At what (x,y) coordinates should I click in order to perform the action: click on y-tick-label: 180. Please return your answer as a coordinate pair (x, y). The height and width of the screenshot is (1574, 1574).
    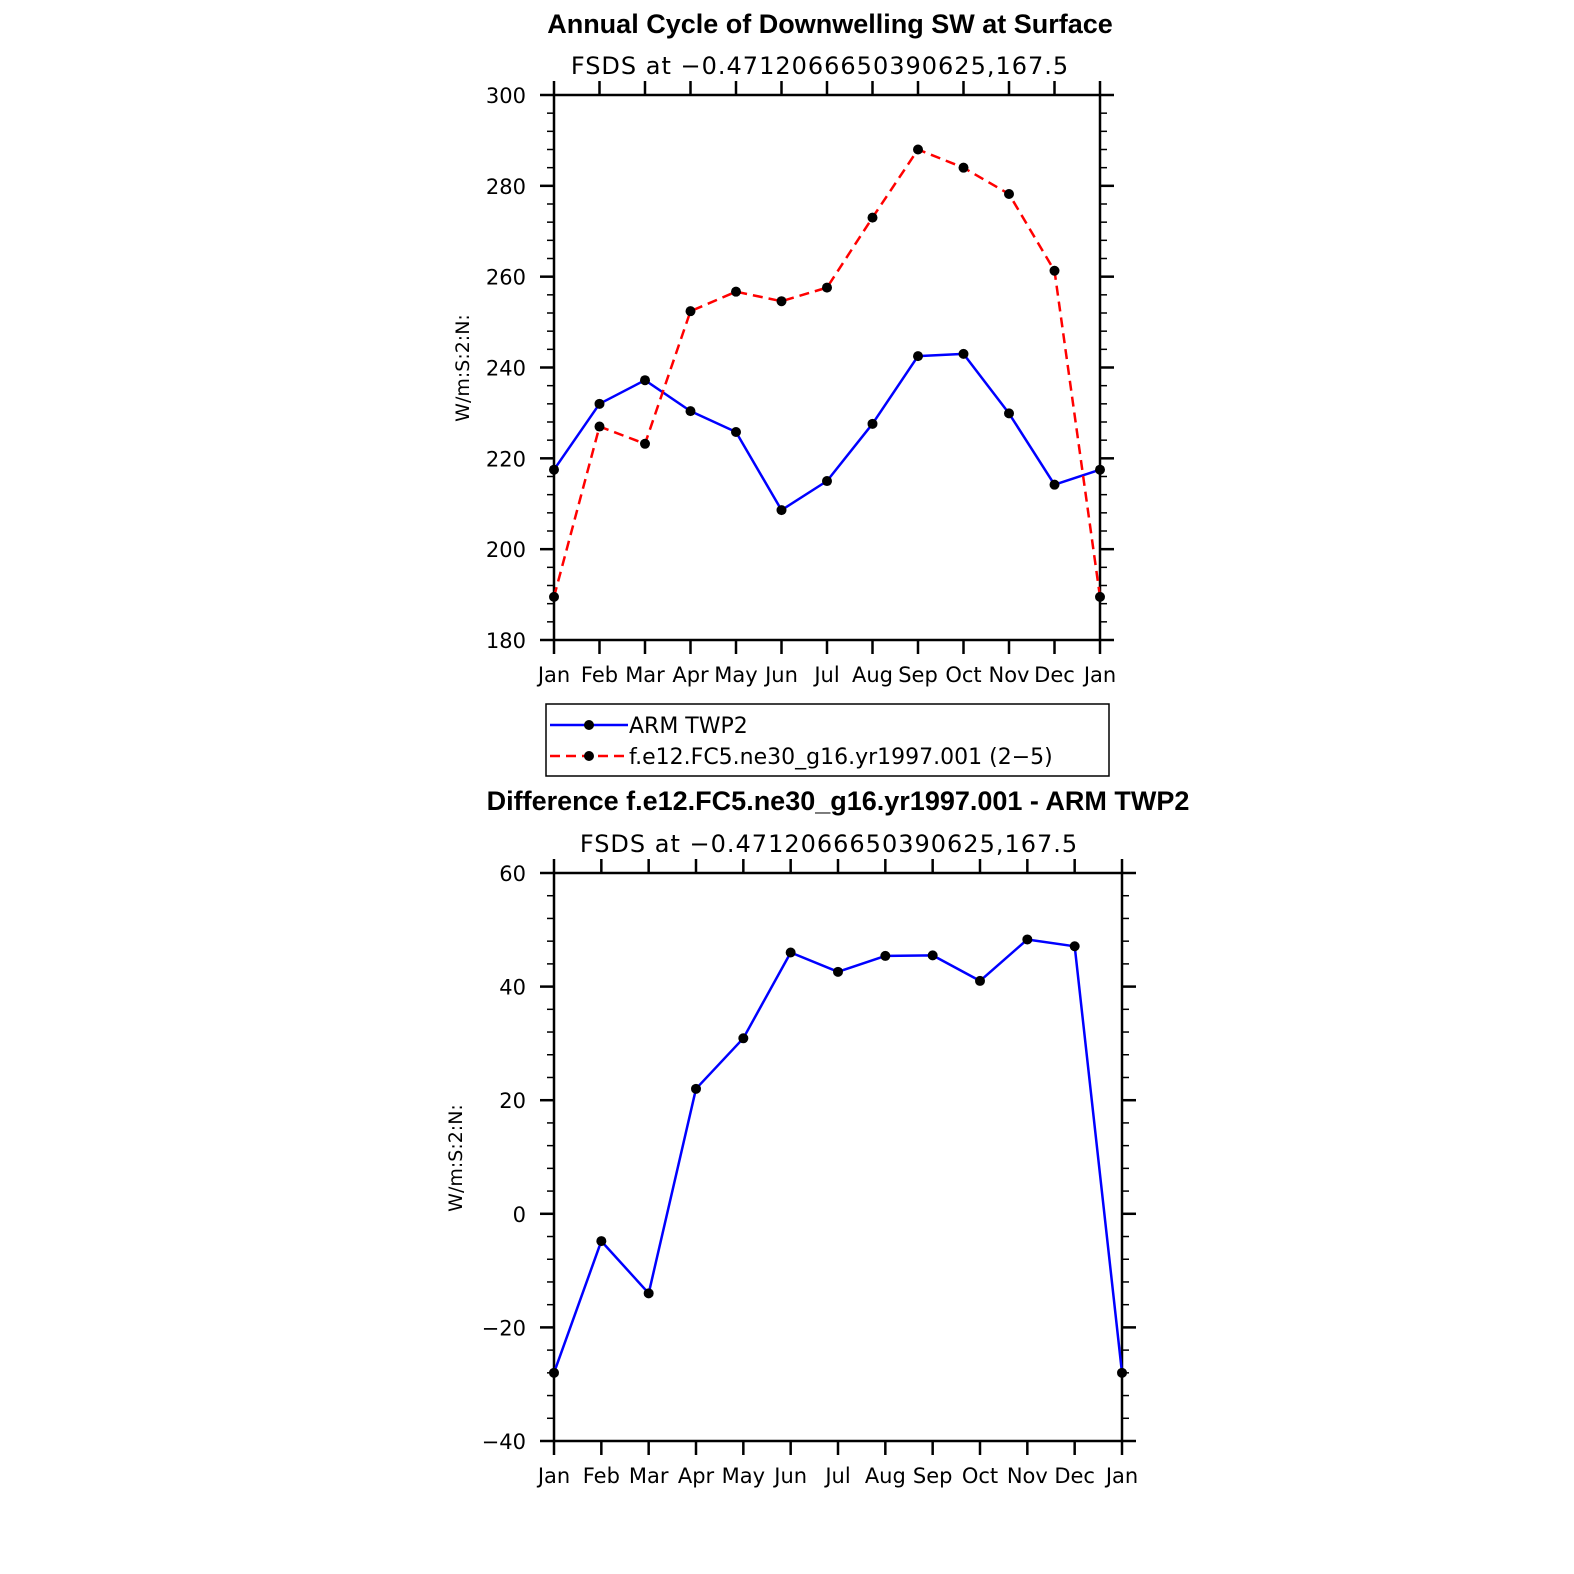
    Looking at the image, I should click on (506, 641).